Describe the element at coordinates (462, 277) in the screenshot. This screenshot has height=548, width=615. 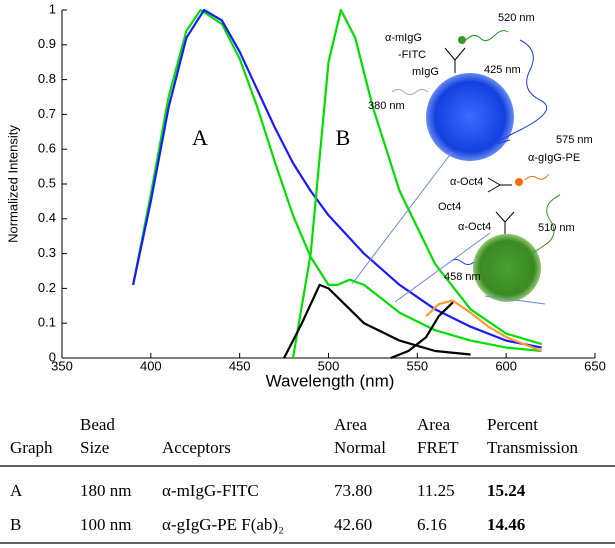
I see `annotation: 458 nm` at that location.